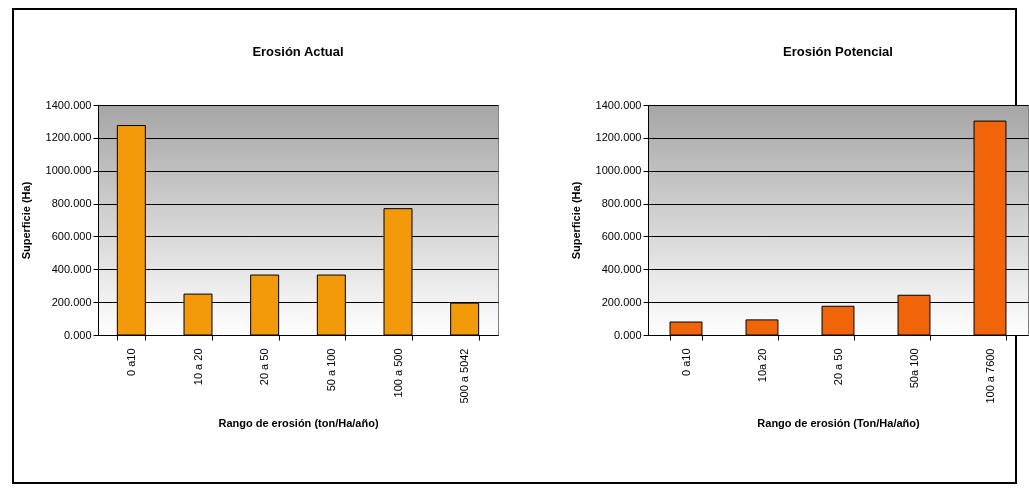  What do you see at coordinates (298, 51) in the screenshot?
I see `chart-title: Erosión Actual` at bounding box center [298, 51].